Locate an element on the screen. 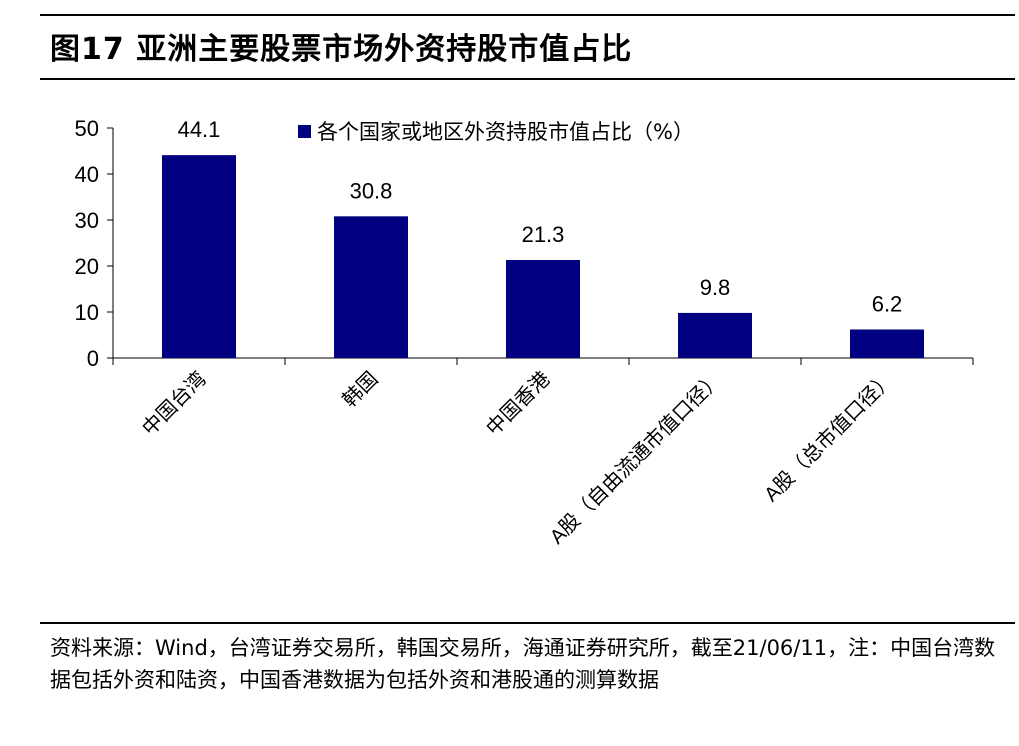  y-tick-label: 0 is located at coordinates (93, 358).